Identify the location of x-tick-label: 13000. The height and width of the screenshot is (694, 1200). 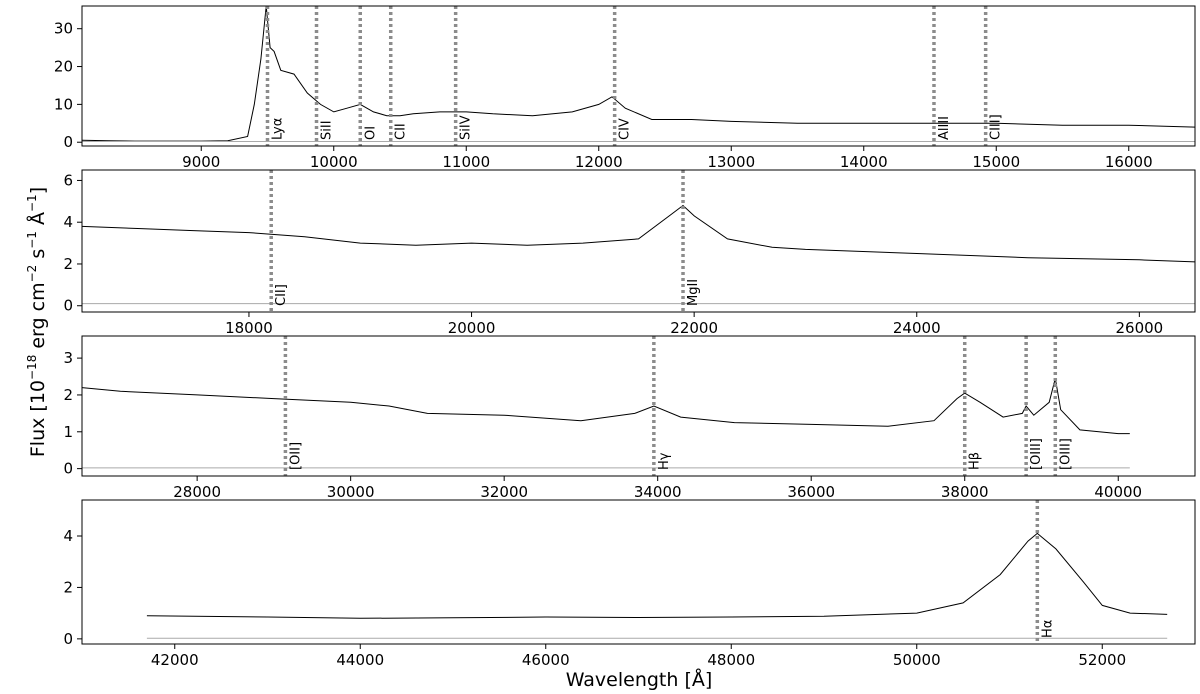
(731, 162).